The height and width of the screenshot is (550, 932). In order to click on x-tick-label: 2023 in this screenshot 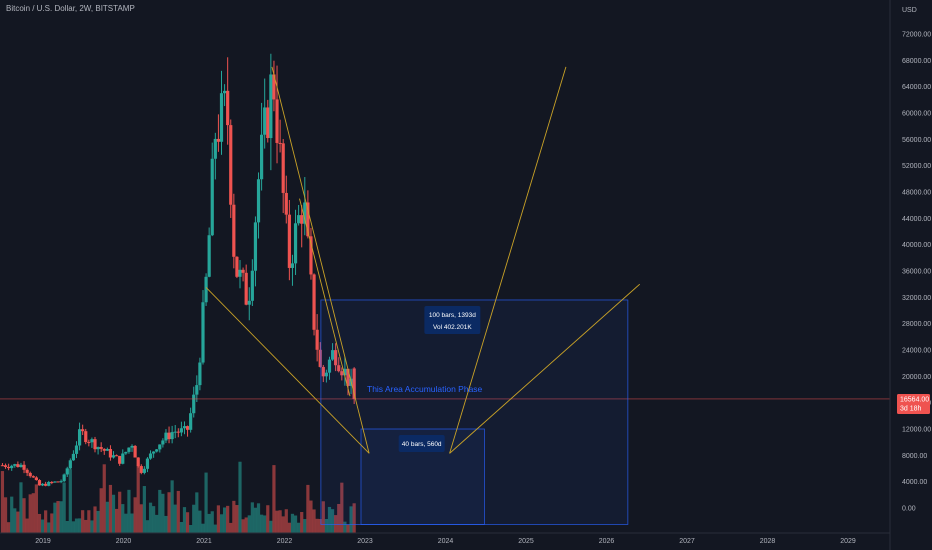, I will do `click(365, 541)`.